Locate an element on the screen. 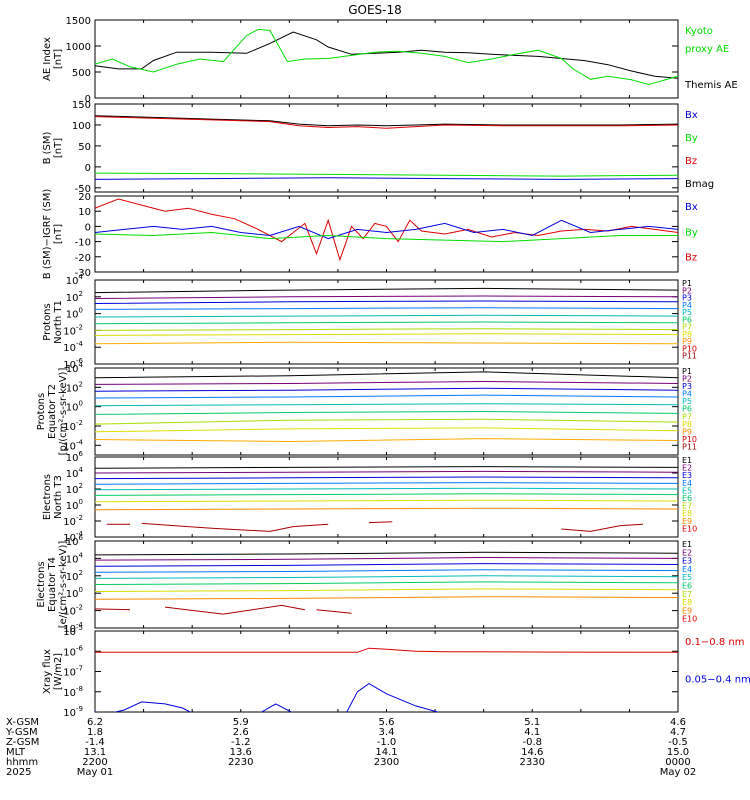 The width and height of the screenshot is (750, 800). row-label: hhmm is located at coordinates (22, 762).